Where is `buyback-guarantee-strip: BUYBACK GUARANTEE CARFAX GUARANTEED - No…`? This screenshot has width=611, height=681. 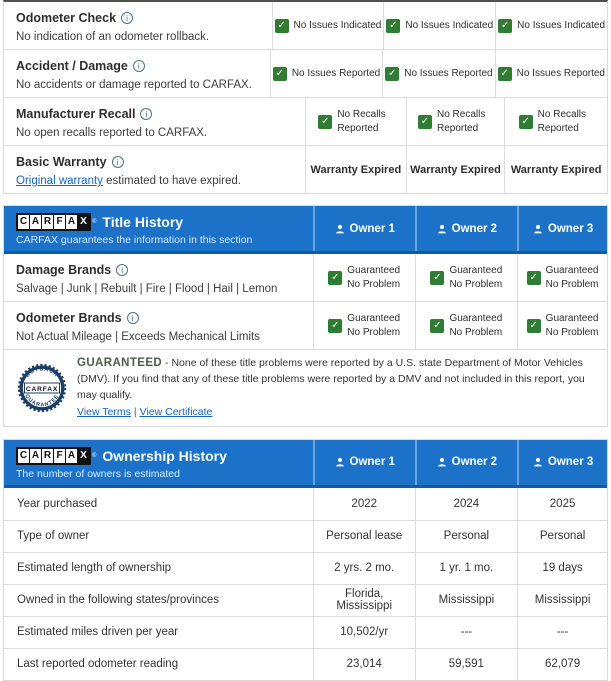
buyback-guarantee-strip: BUYBACK GUARANTEE CARFAX GUARANTEED - No… is located at coordinates (305, 387).